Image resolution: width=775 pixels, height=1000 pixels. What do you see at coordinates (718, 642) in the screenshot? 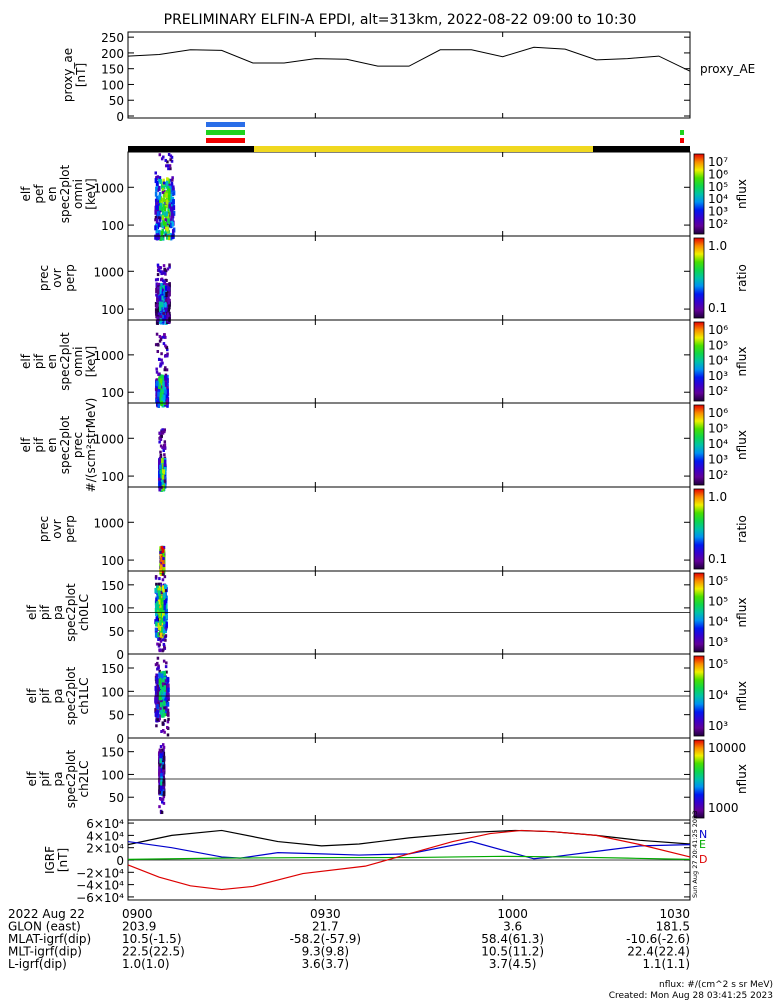
I see `colorbar-tick-label: 10³` at bounding box center [718, 642].